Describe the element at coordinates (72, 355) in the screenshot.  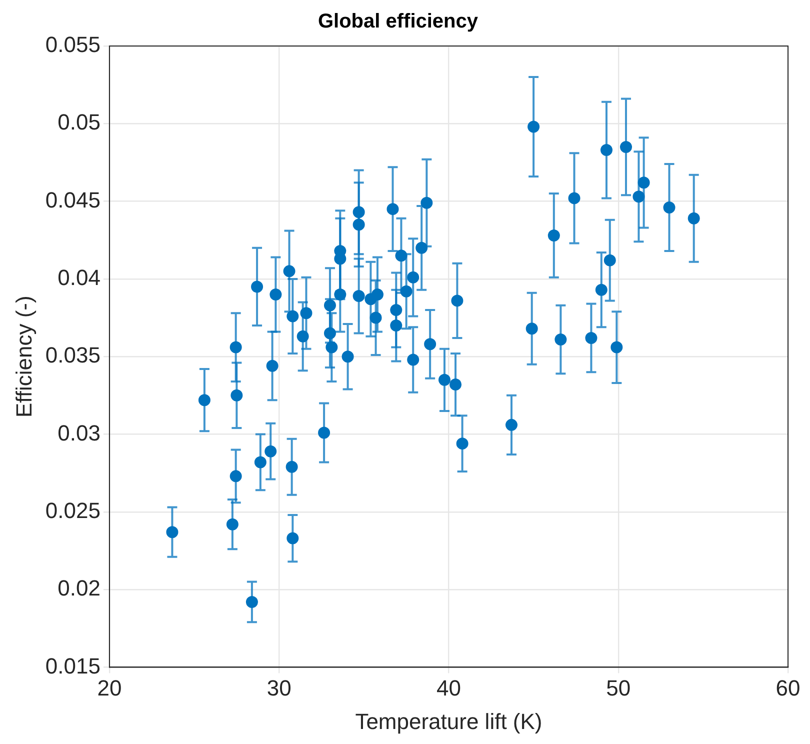
I see `y-tick-label: 0.035` at that location.